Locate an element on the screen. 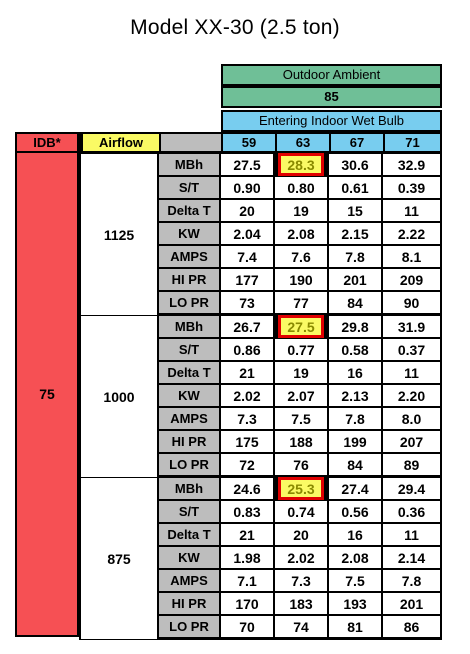 The image size is (470, 654). label-header-blank is located at coordinates (191, 142).